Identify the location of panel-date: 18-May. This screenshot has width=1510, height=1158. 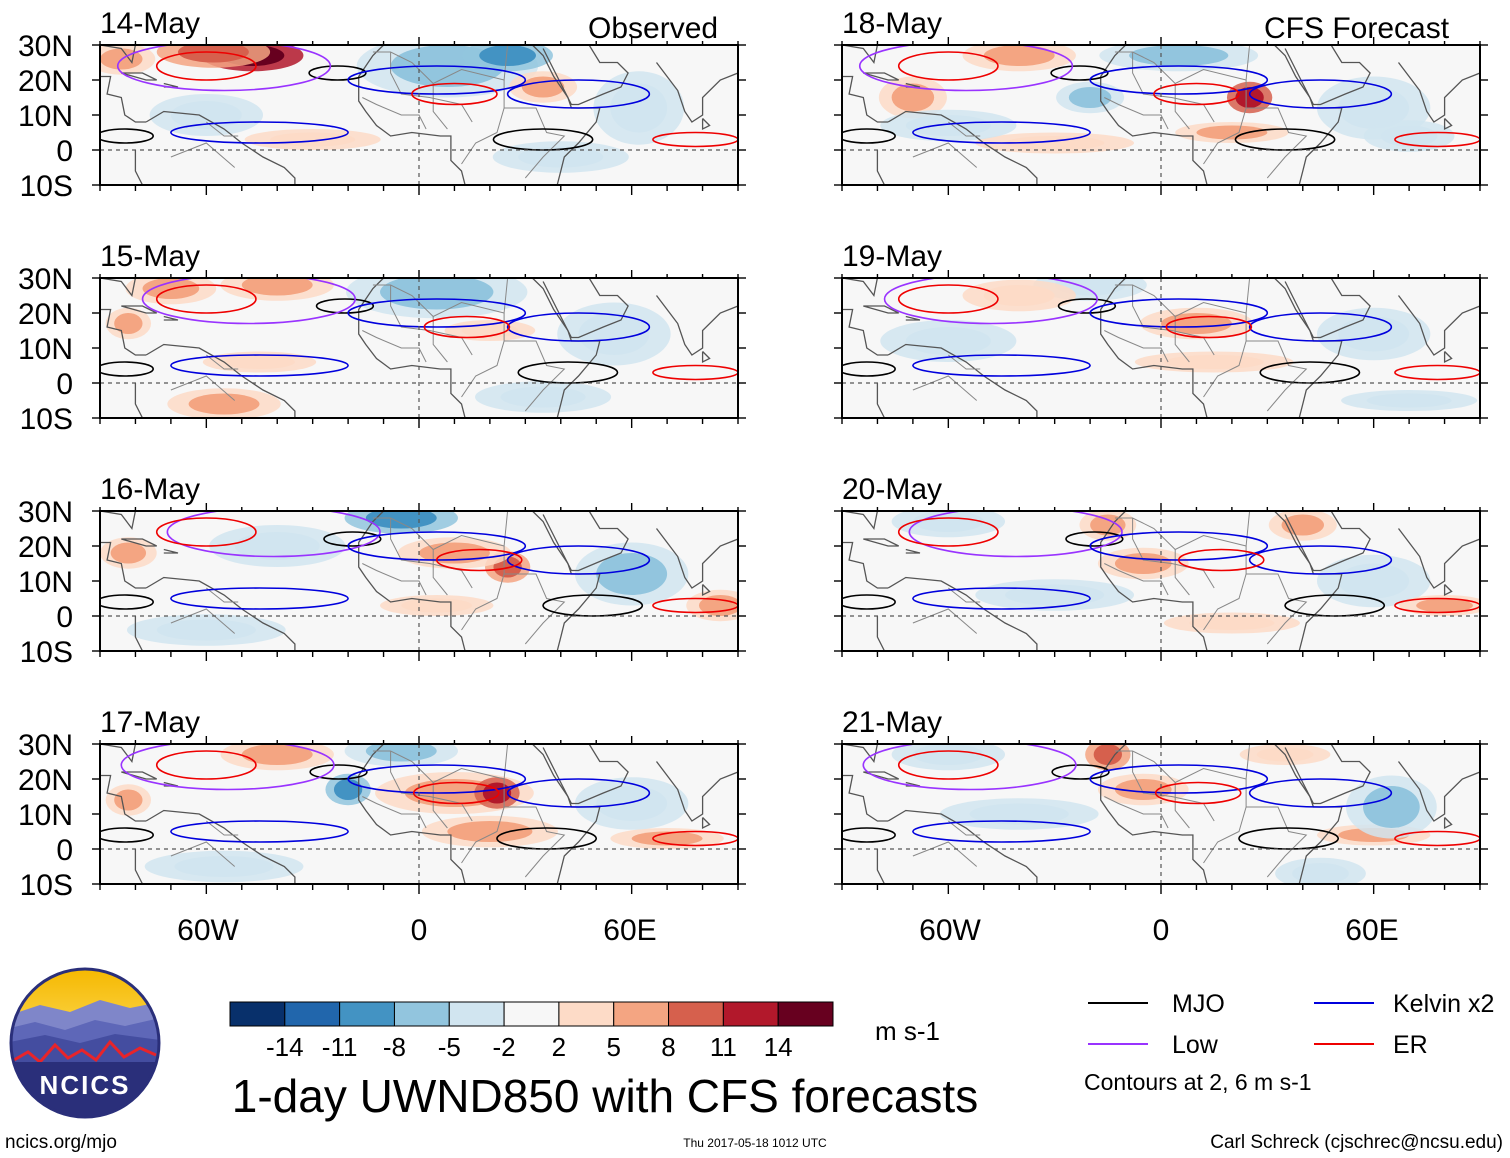
(892, 23).